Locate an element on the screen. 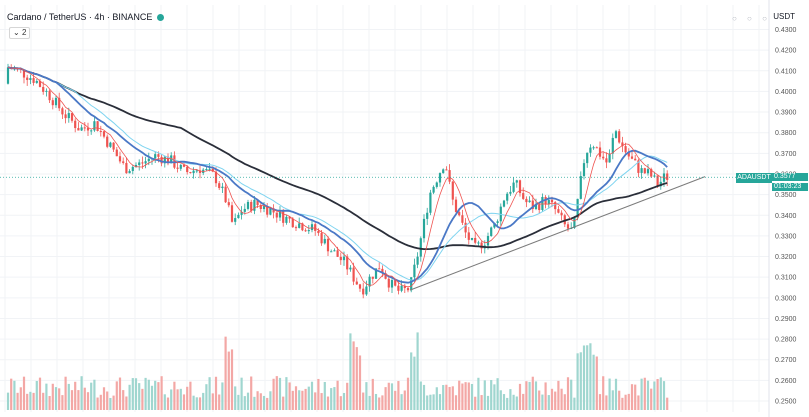  symbol-header: Cardano / TetherUS · 4h · BINANCE is located at coordinates (86, 17).